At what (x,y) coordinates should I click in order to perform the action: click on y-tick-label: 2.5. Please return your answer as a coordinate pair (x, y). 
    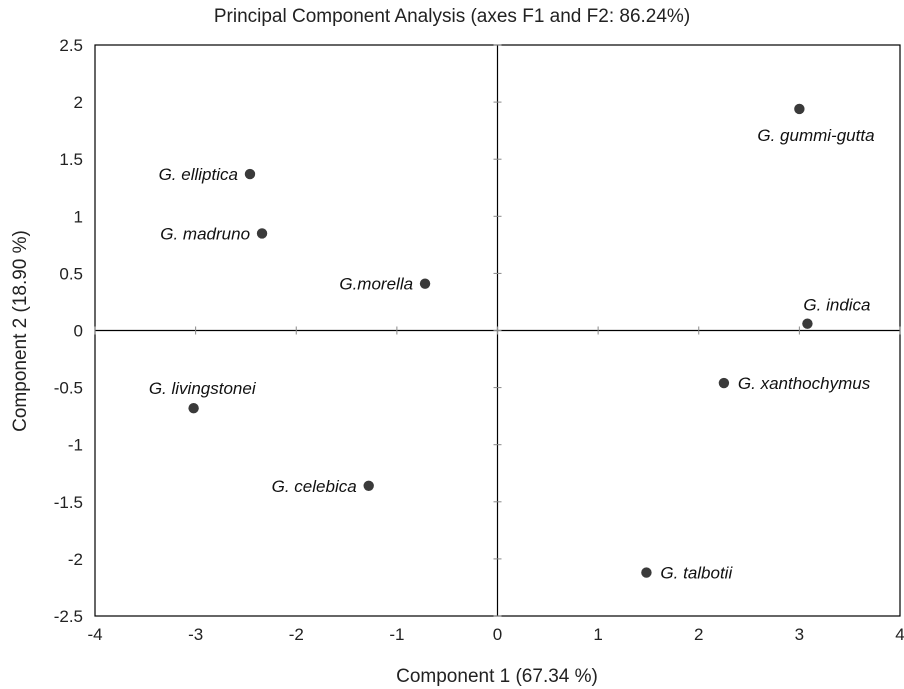
    Looking at the image, I should click on (71, 45).